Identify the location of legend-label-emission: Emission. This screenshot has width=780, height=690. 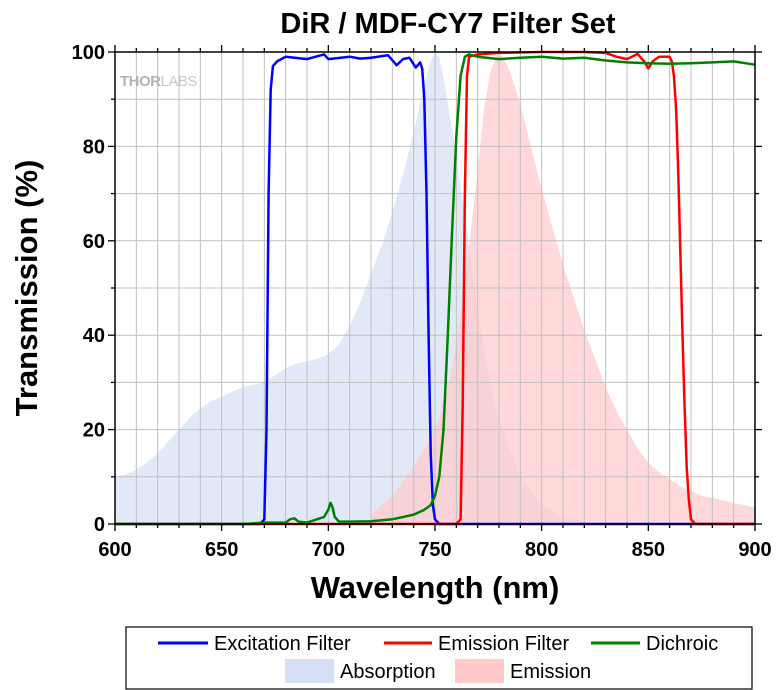
(550, 672).